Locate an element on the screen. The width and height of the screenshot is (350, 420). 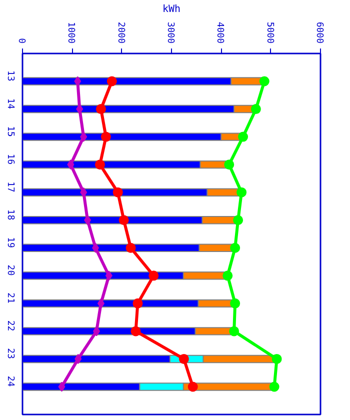
y-tick-label: 15 is located at coordinates (10, 131).